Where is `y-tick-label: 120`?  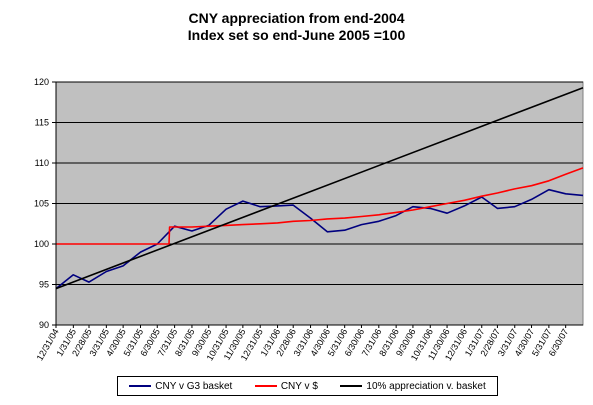 y-tick-label: 120 is located at coordinates (41, 82).